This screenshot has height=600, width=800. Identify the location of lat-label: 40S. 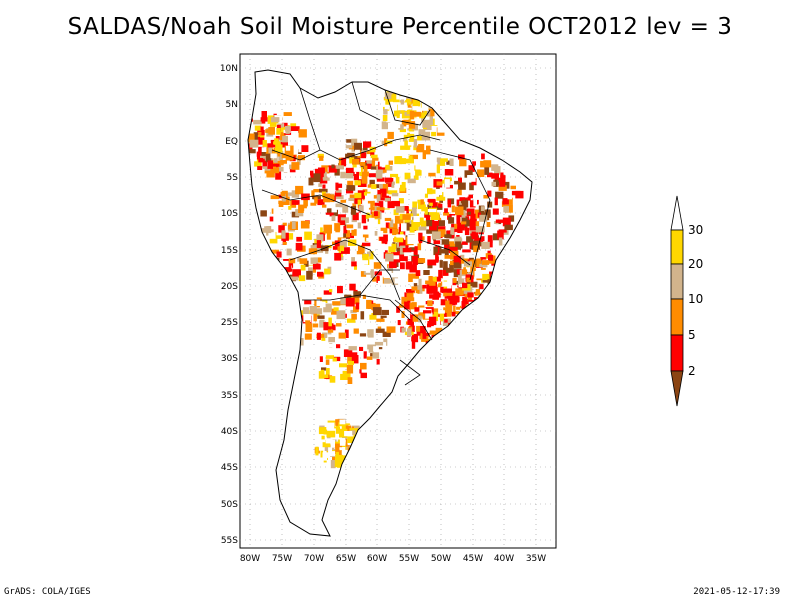
(229, 432).